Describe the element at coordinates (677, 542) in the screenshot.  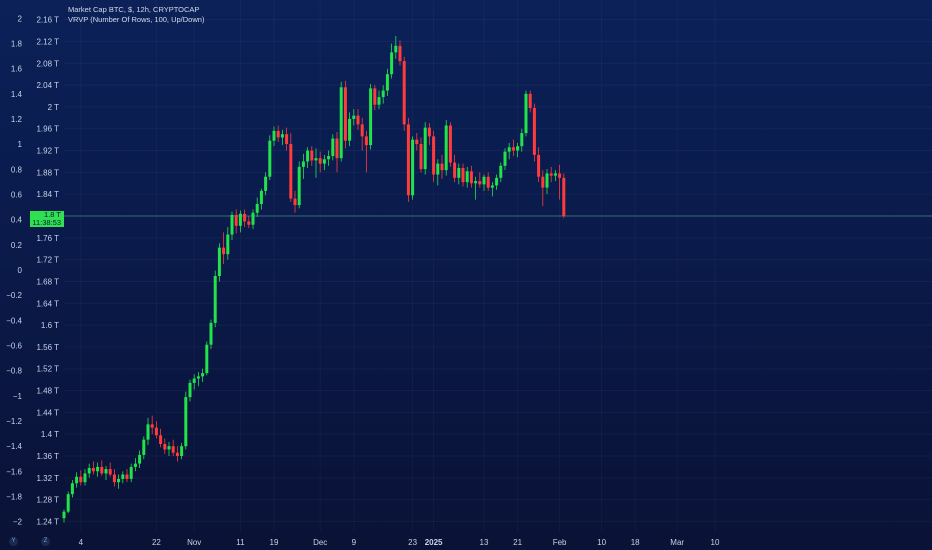
I see `x-axis-tick-label: Mar` at that location.